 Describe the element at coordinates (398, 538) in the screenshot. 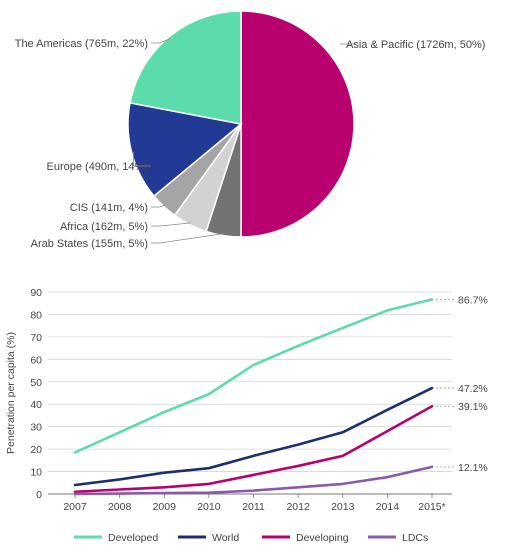

I see `legend-item-ldcs: LDCs` at that location.